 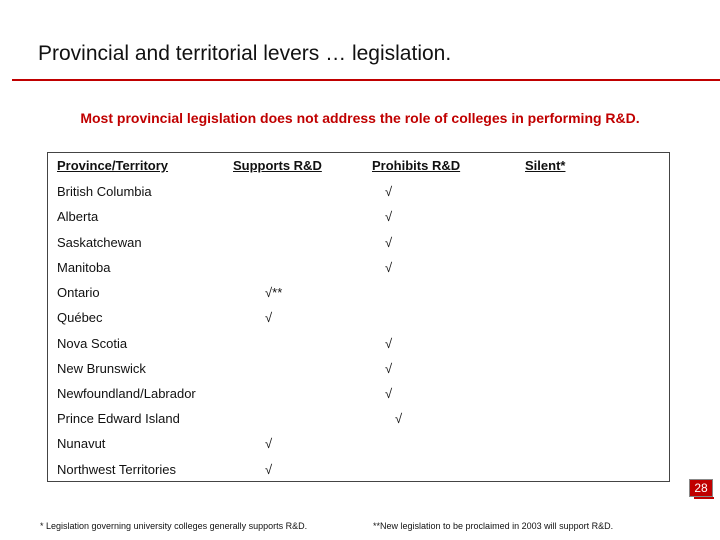 What do you see at coordinates (269, 317) in the screenshot?
I see `row-mark-quebec: √` at bounding box center [269, 317].